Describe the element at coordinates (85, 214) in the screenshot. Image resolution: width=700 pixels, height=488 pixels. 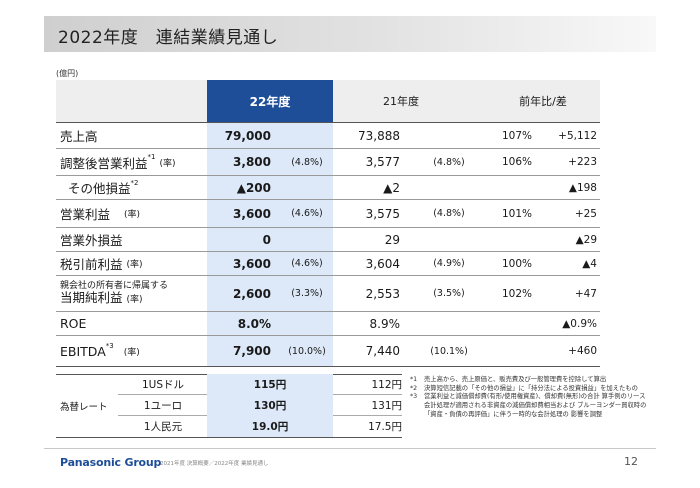
I see `row-label-text: 営業利益` at that location.